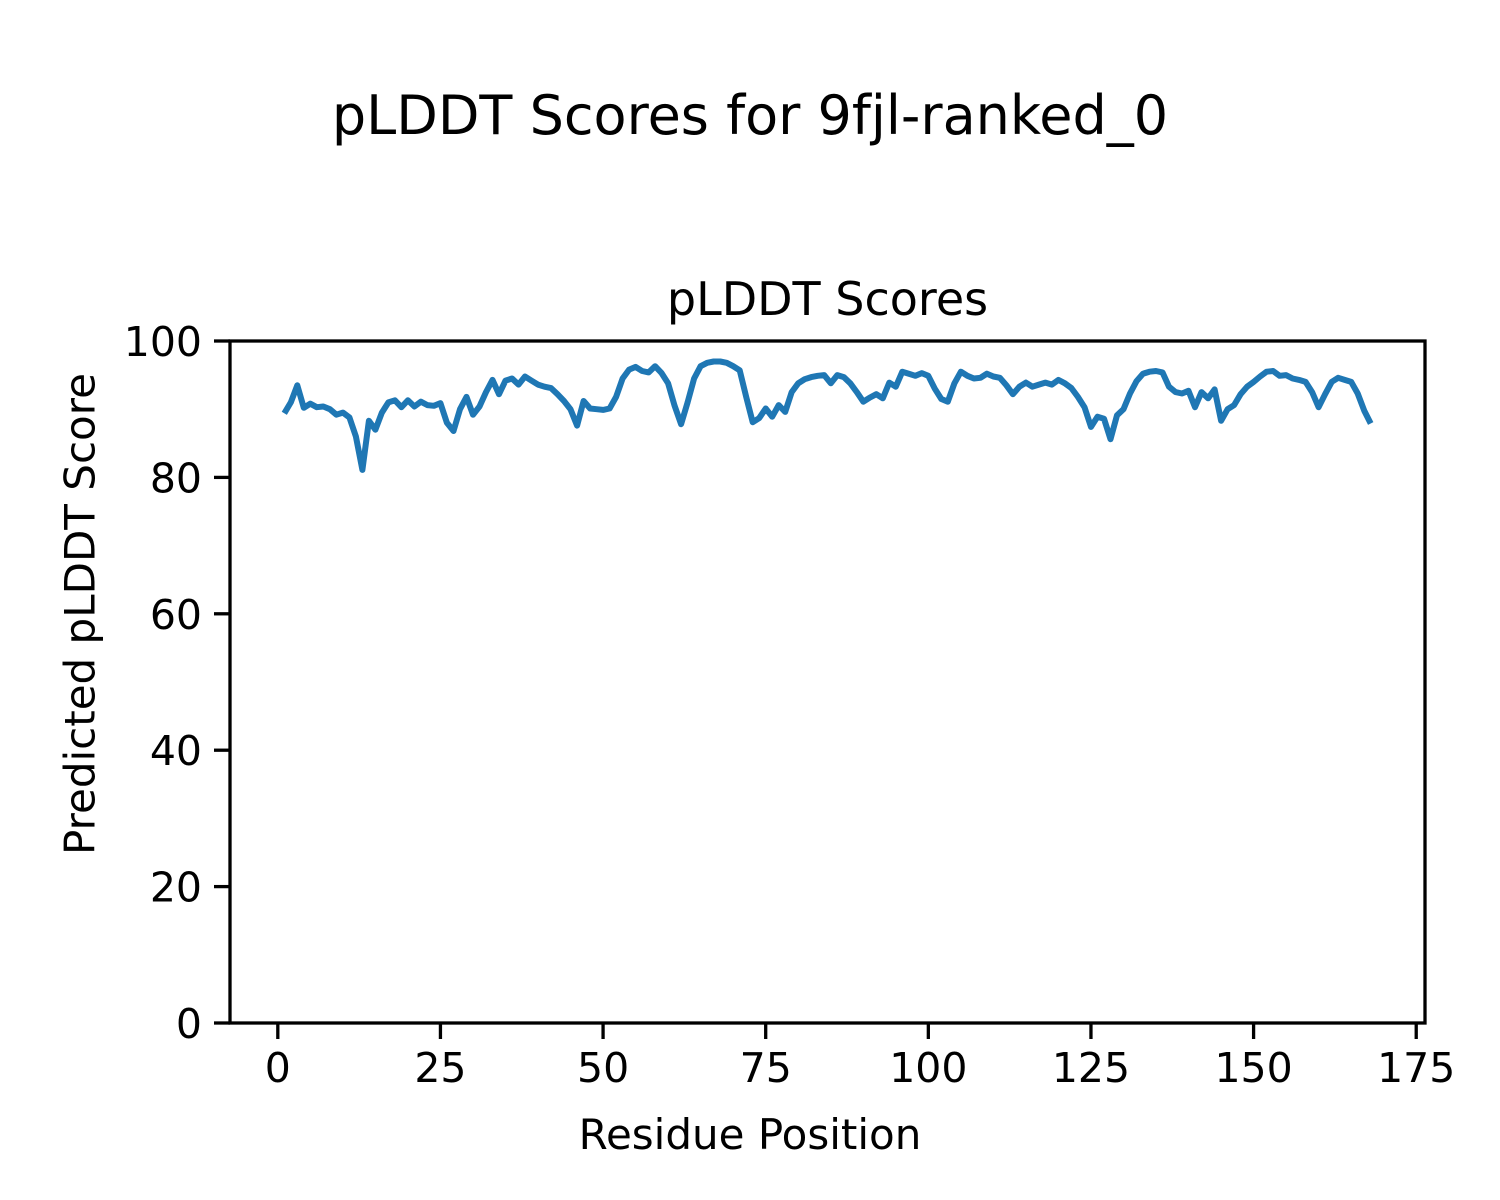 The height and width of the screenshot is (1200, 1500). Describe the element at coordinates (860, 1057) in the screenshot. I see `x-axis: 0 25 50 75 100 125 150 175` at that location.